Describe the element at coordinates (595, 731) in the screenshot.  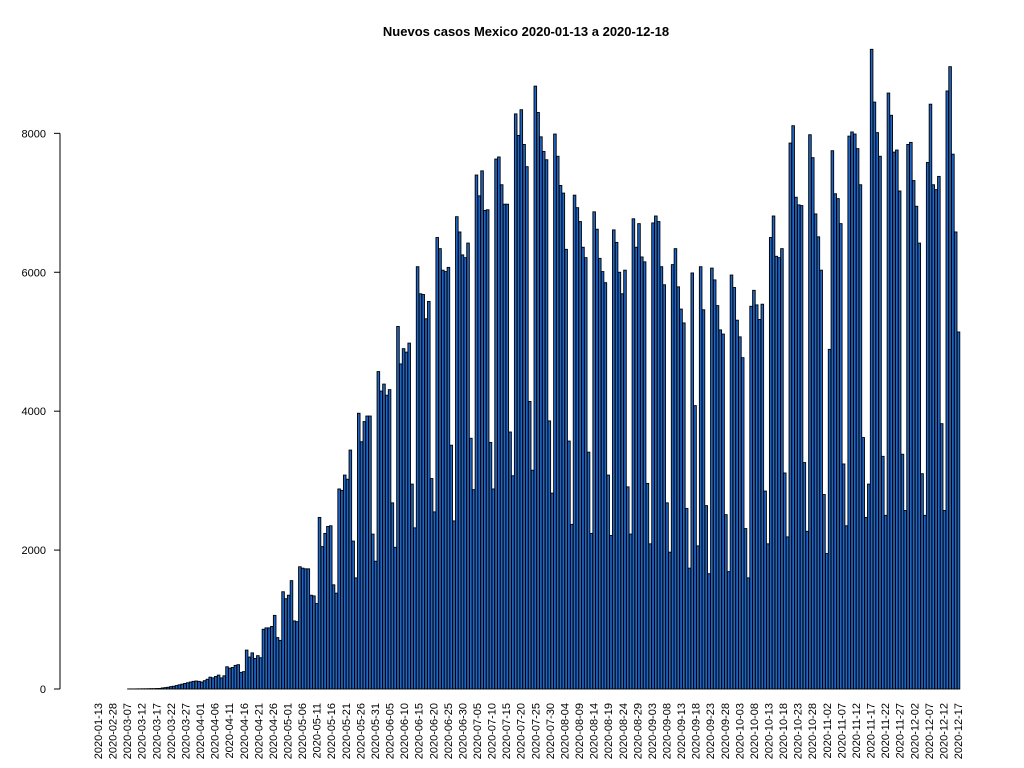
I see `x-tick-label: 2020-08-14` at that location.